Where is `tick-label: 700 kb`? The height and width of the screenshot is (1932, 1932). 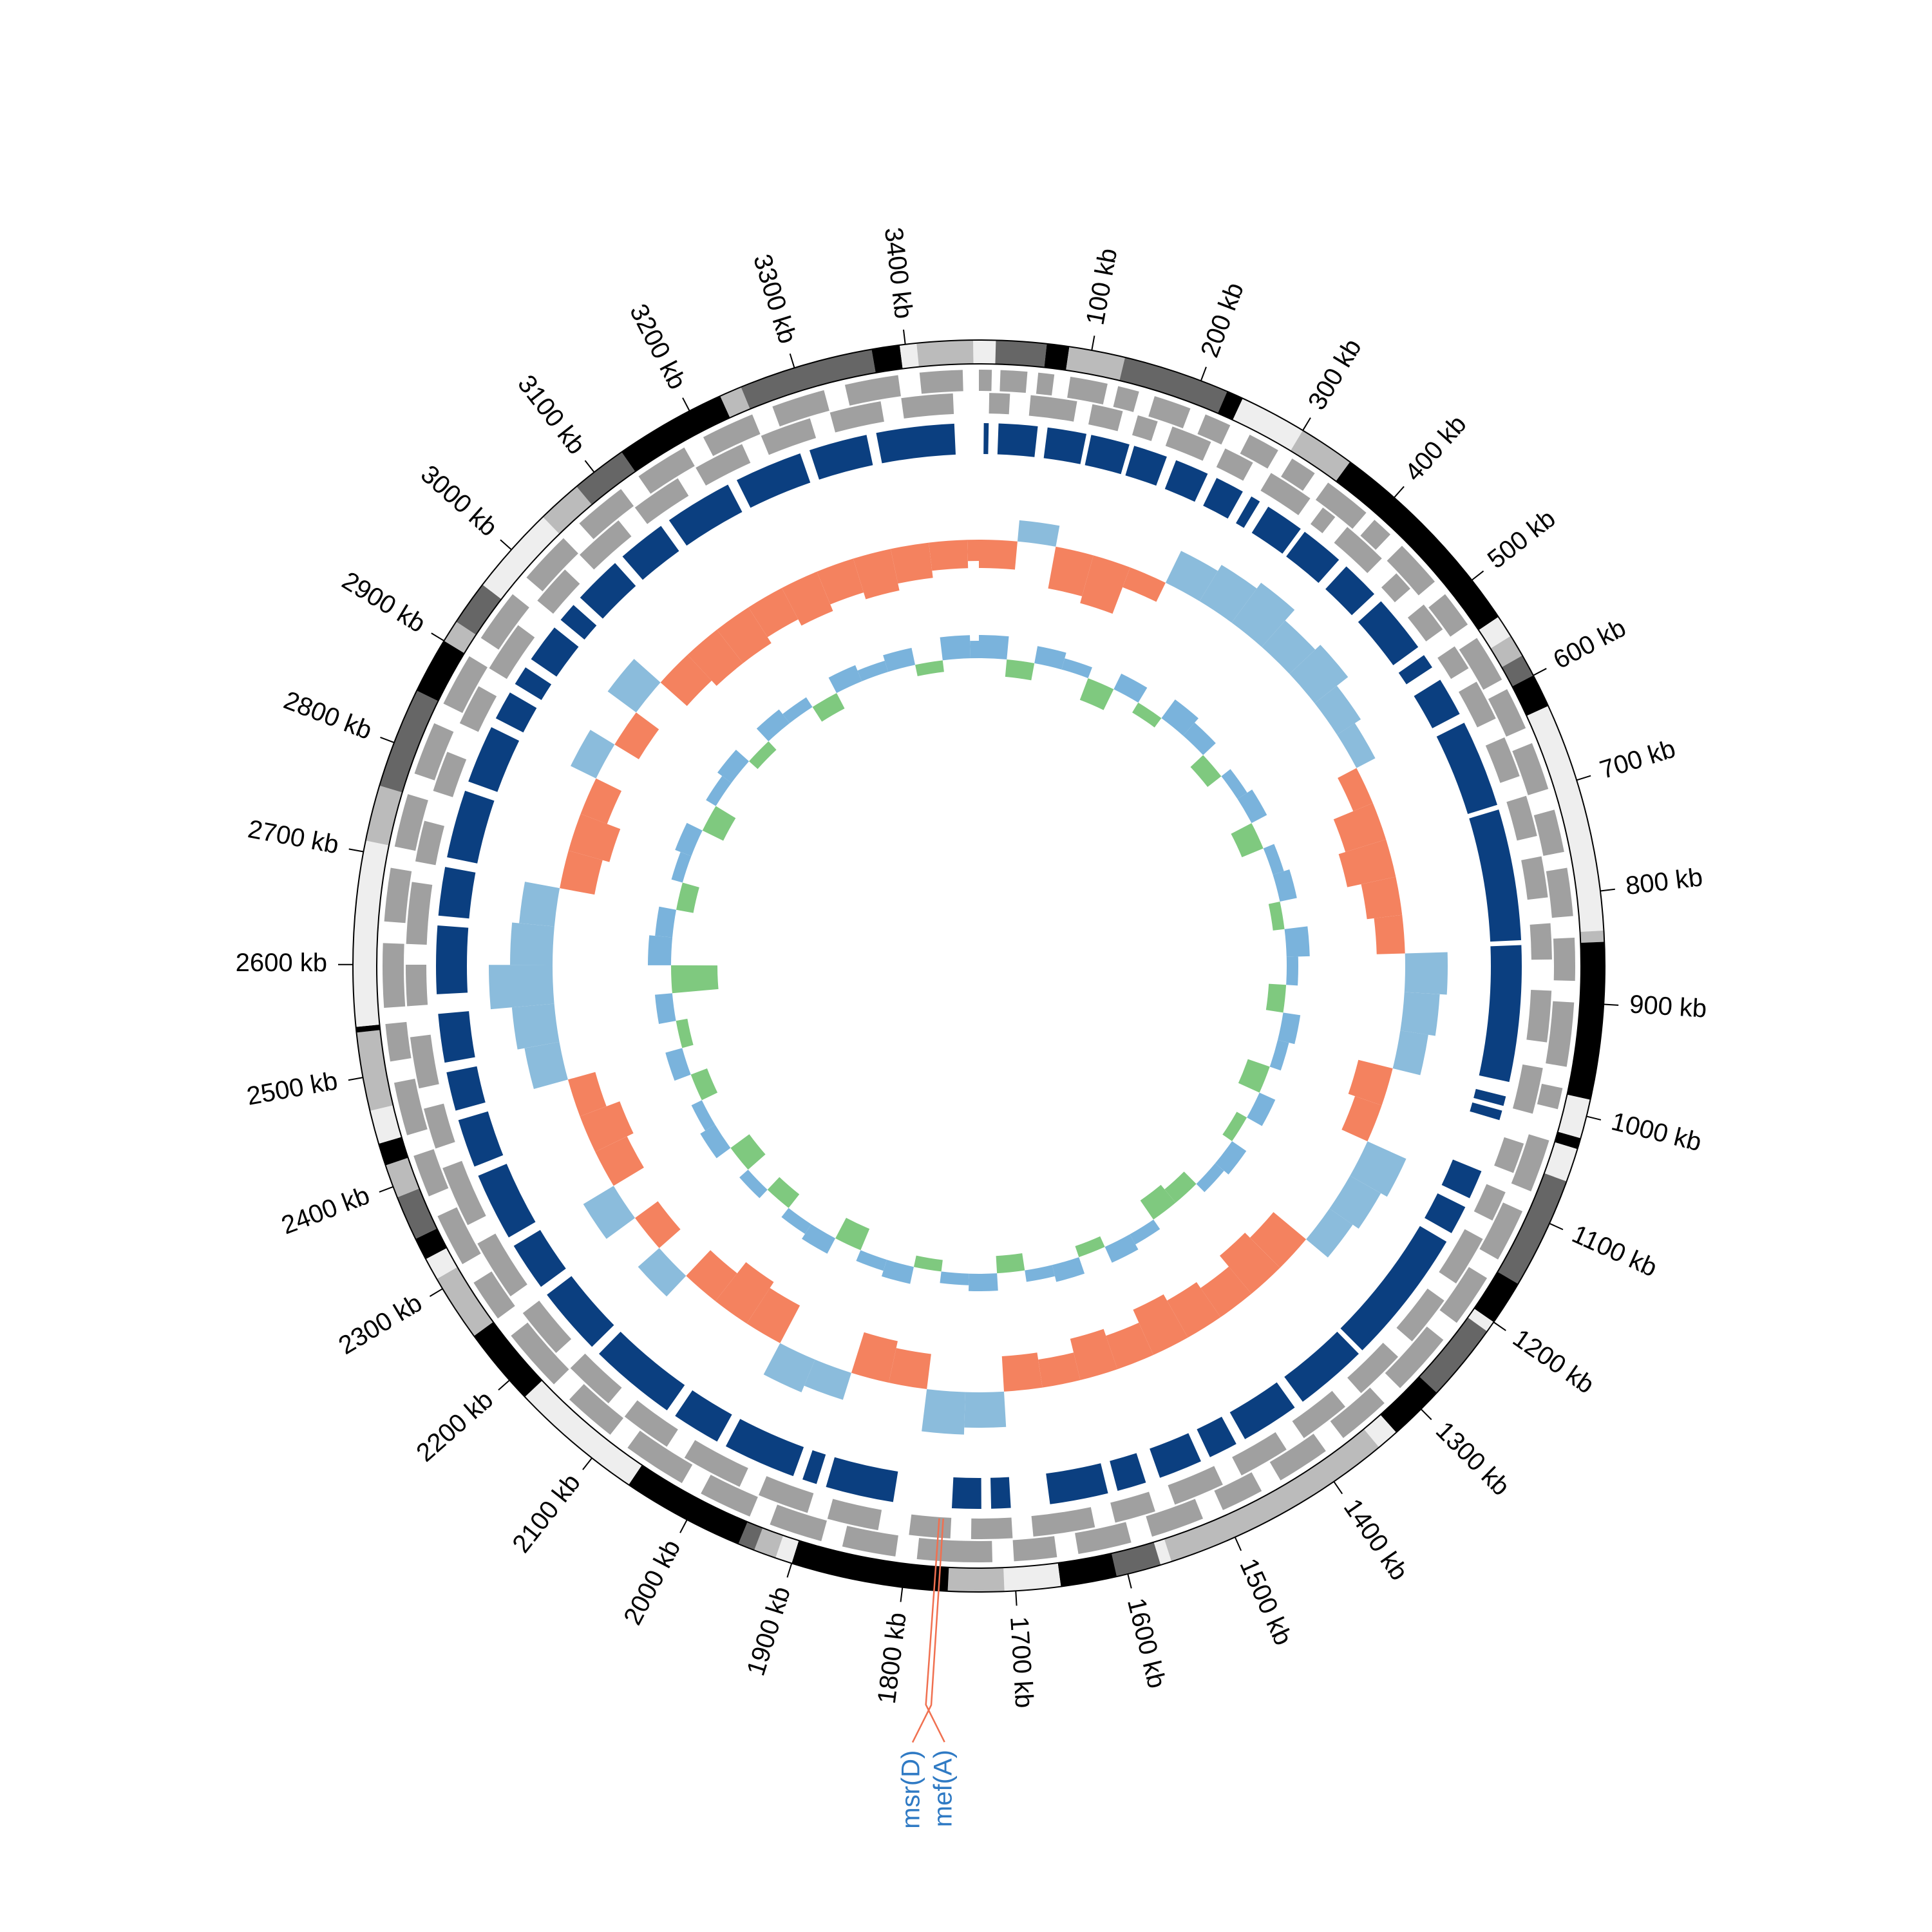 tick-label: 700 kb is located at coordinates (1638, 760).